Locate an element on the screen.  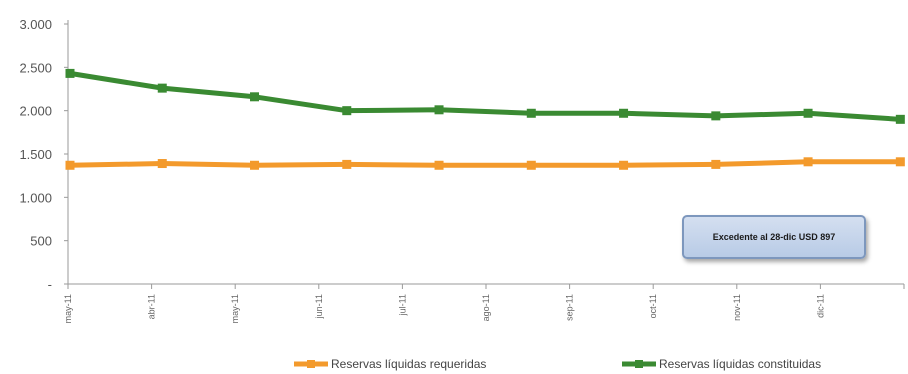
x-tick-label: ago-11 is located at coordinates (486, 307).